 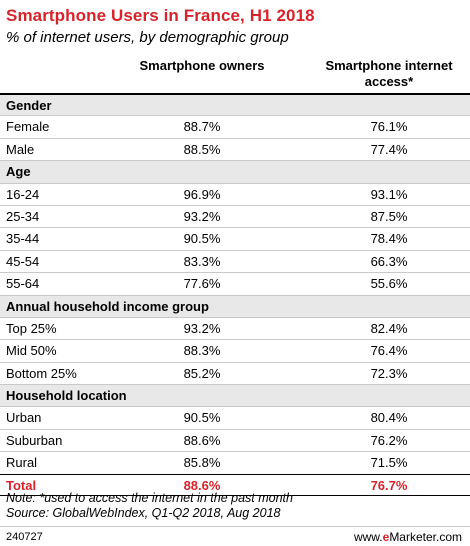 What do you see at coordinates (389, 463) in the screenshot?
I see `cell-internet-access: 71.5%` at bounding box center [389, 463].